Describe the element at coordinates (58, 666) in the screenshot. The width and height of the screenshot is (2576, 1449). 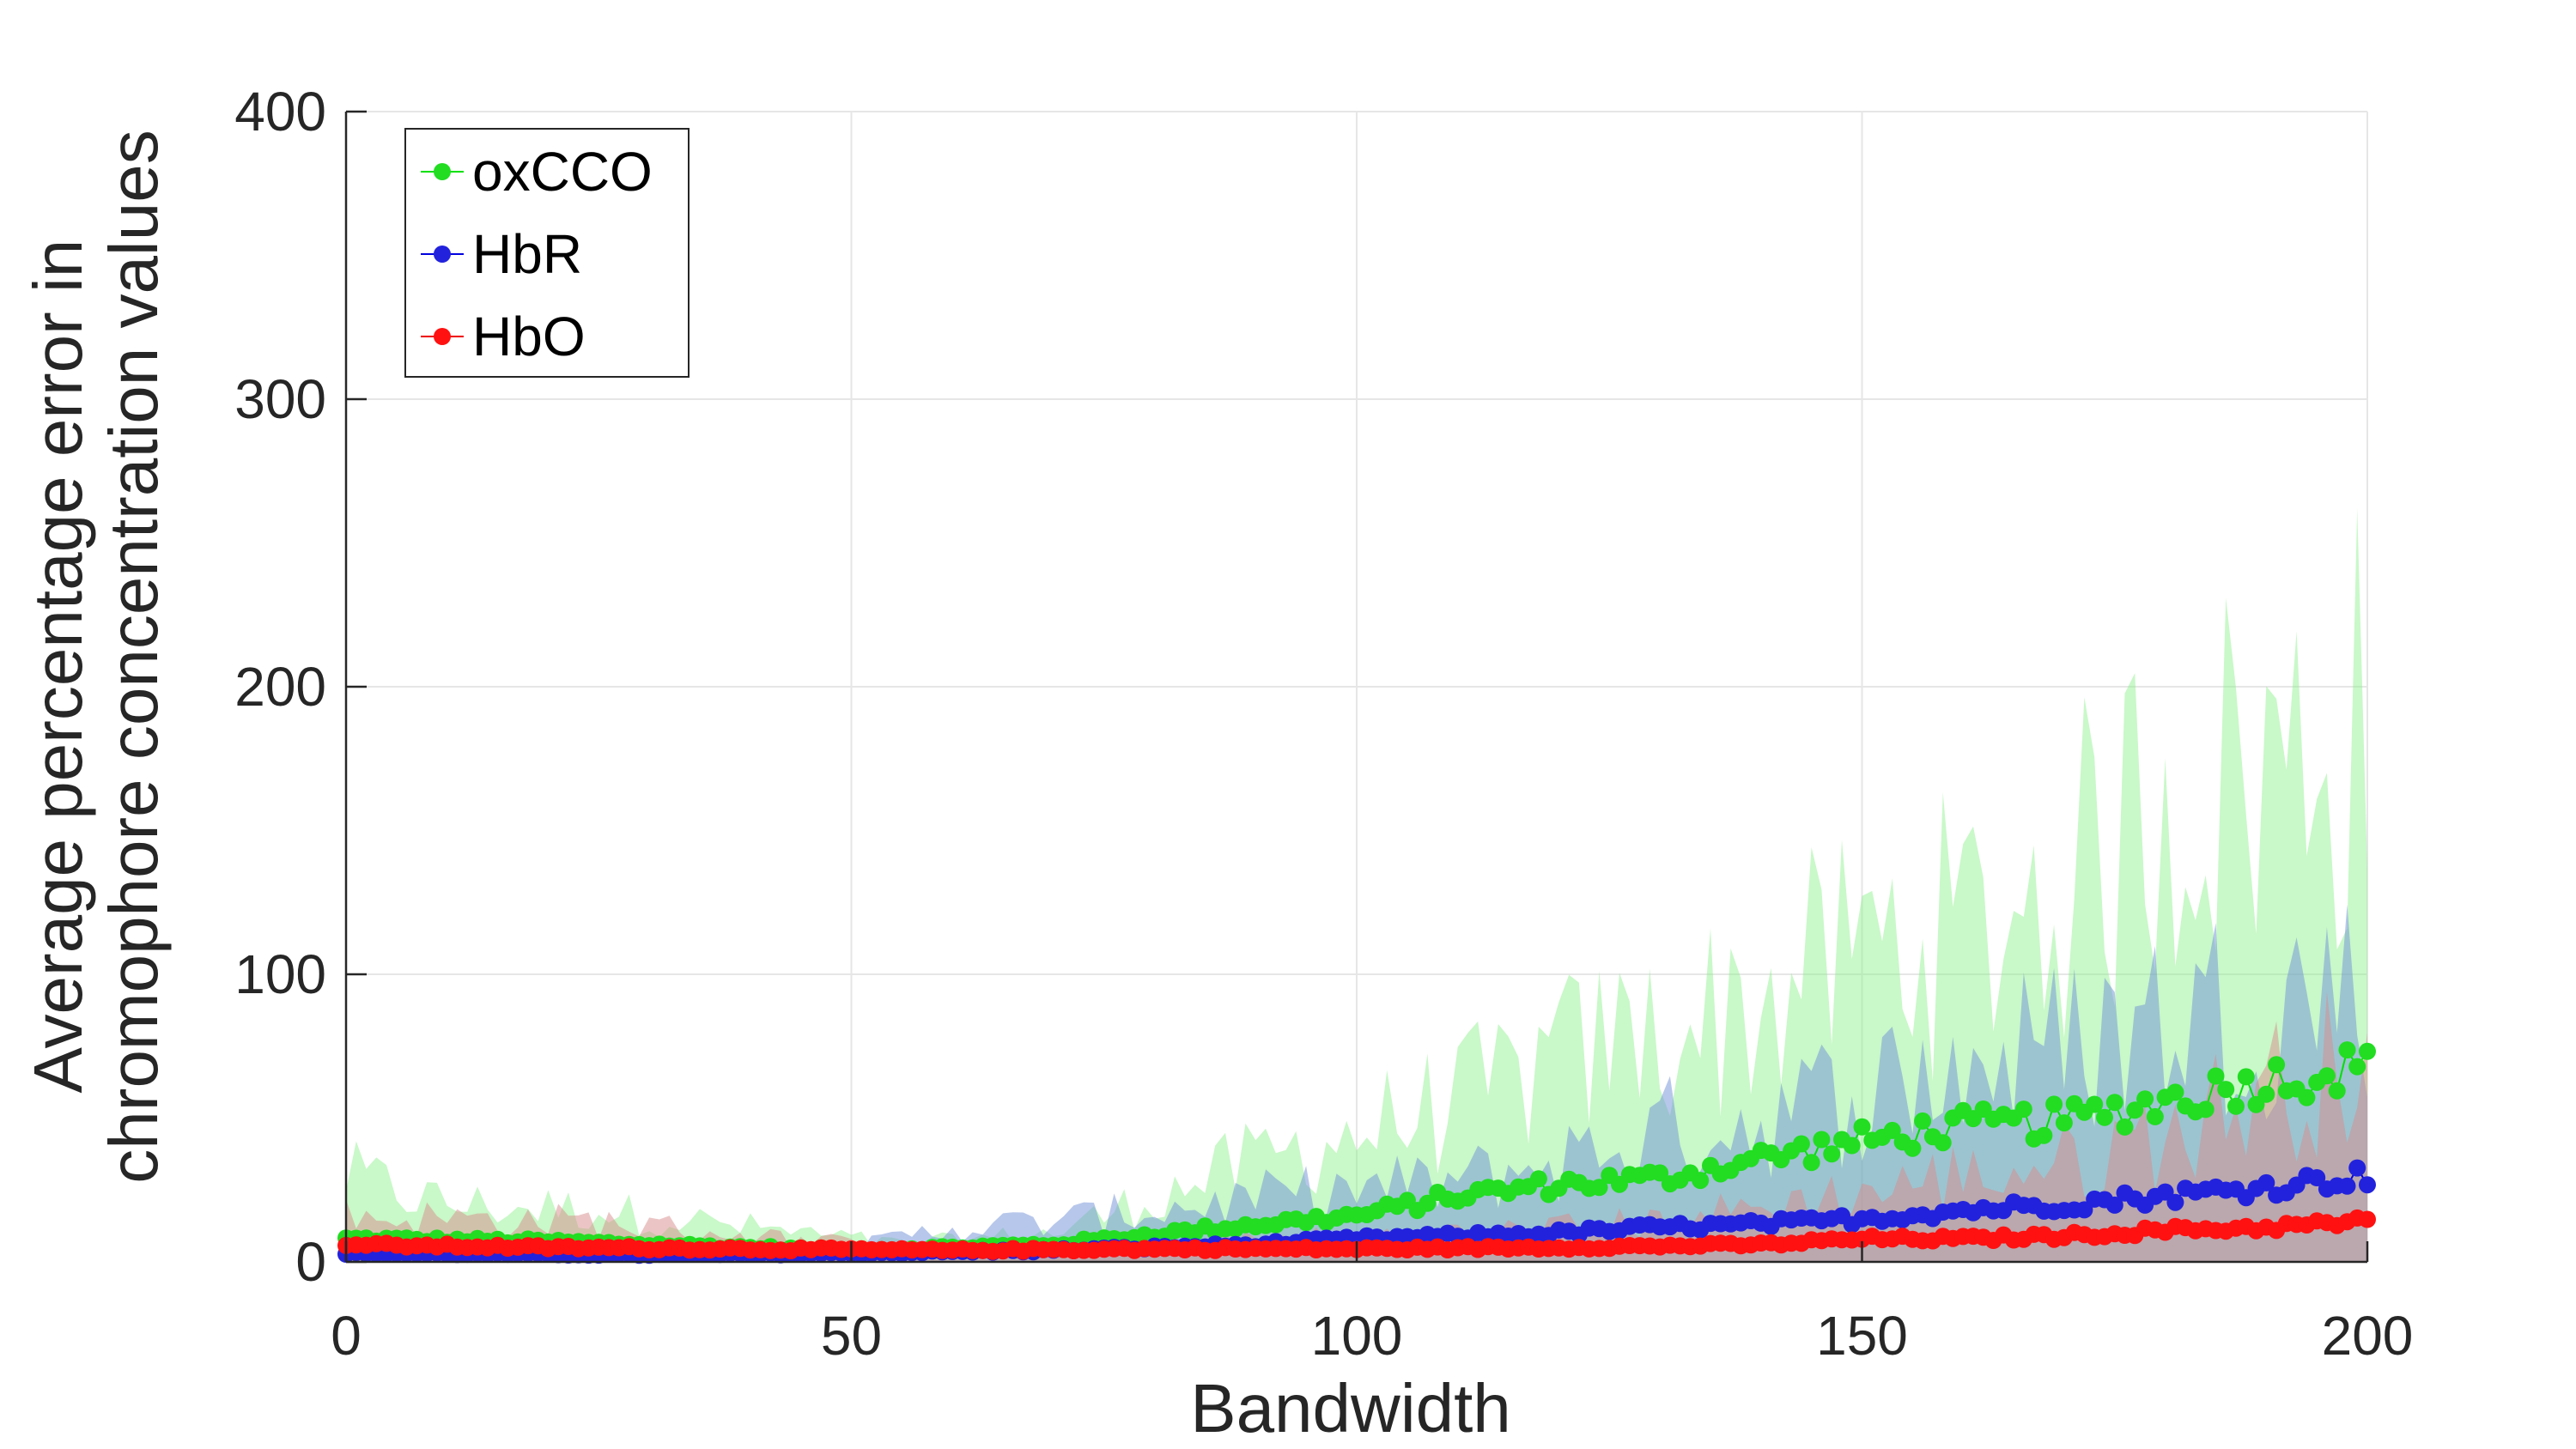
I see `y-axis-title-line-1: Average percentage error in` at that location.